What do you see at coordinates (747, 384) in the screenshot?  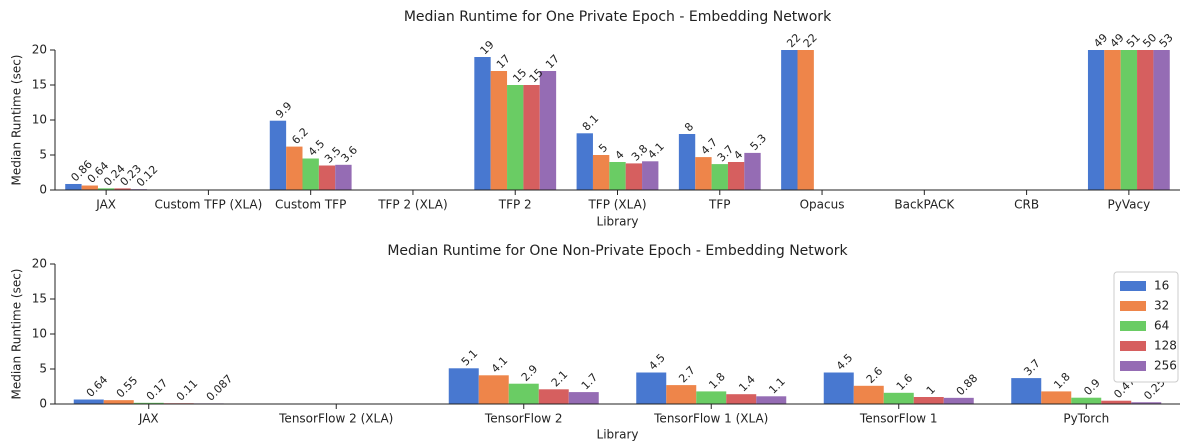 I see `data-label: 1.4` at bounding box center [747, 384].